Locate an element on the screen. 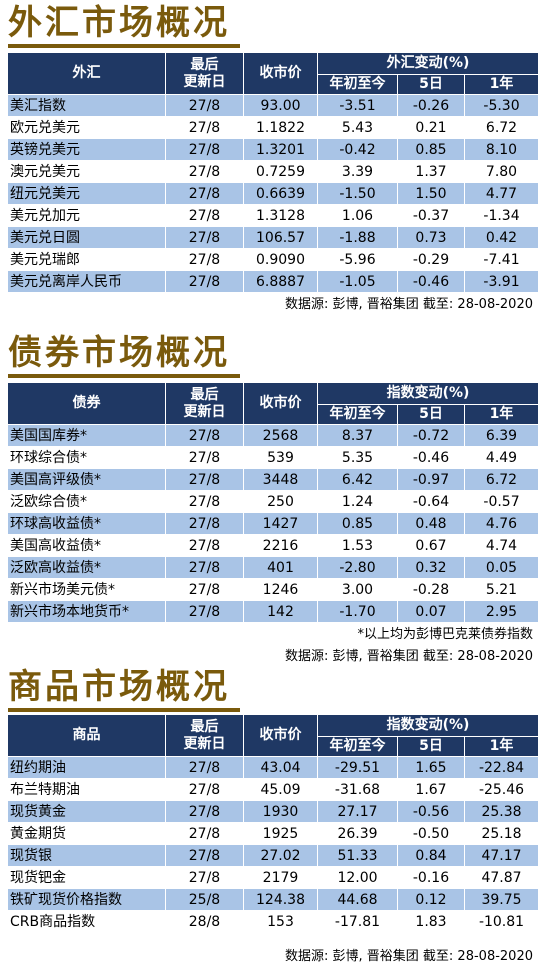 The image size is (545, 968). cell-close: 124.38 is located at coordinates (280, 899).